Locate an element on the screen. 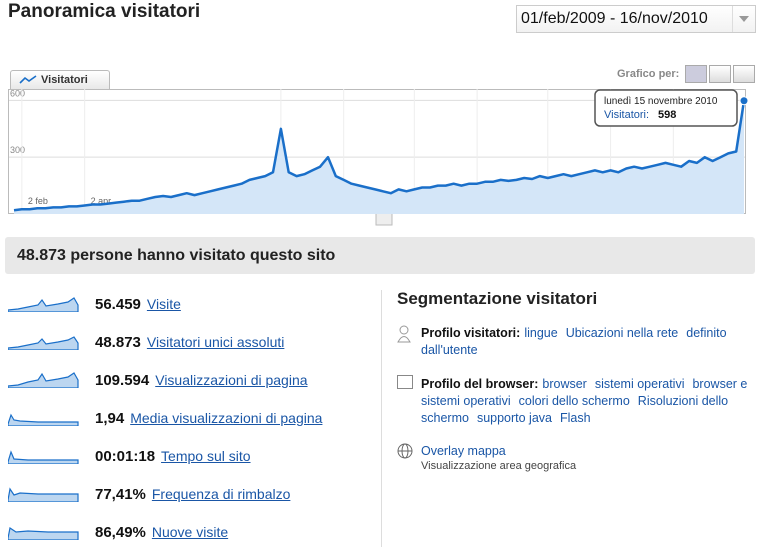 Image resolution: width=764 pixels, height=547 pixels. metric-link: Frequenza di rimbalzo is located at coordinates (221, 494).